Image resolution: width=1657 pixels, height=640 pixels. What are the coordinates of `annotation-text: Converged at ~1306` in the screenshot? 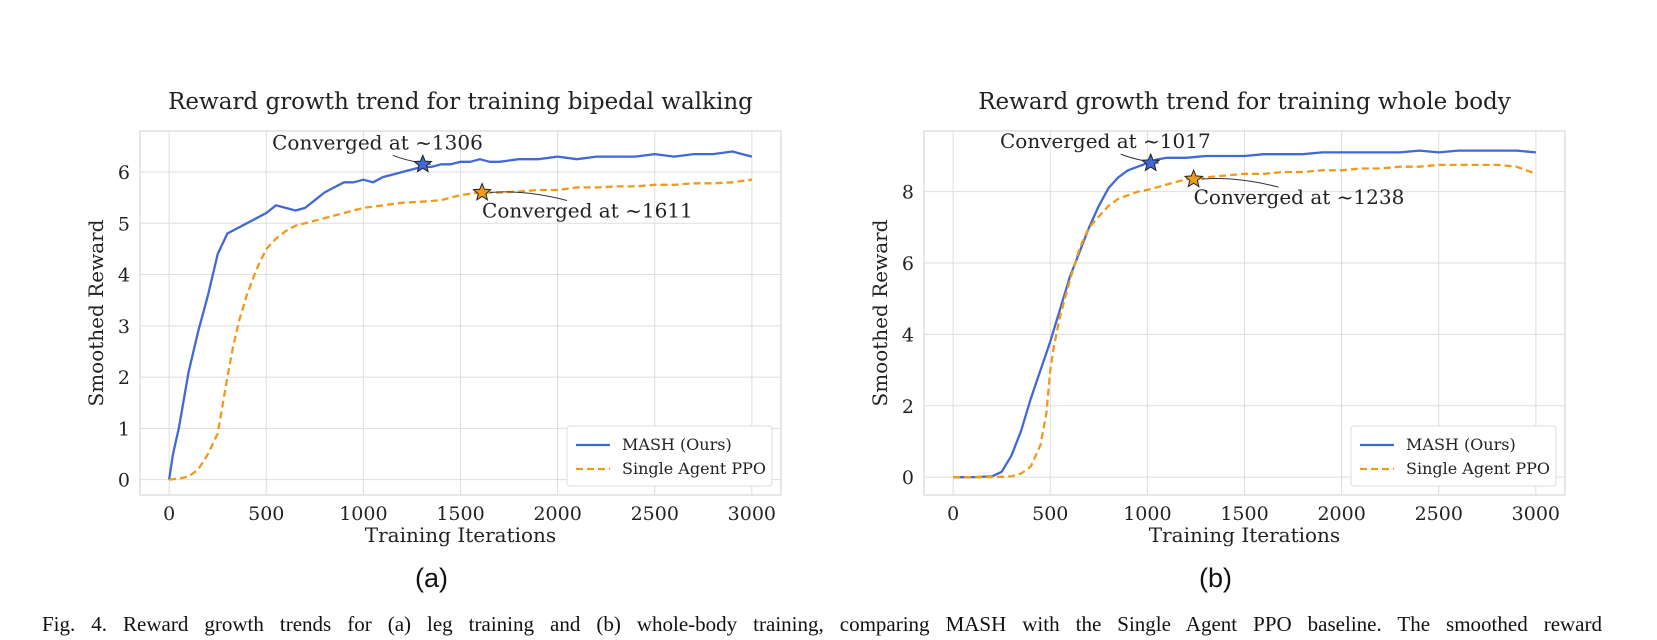 It's located at (377, 142).